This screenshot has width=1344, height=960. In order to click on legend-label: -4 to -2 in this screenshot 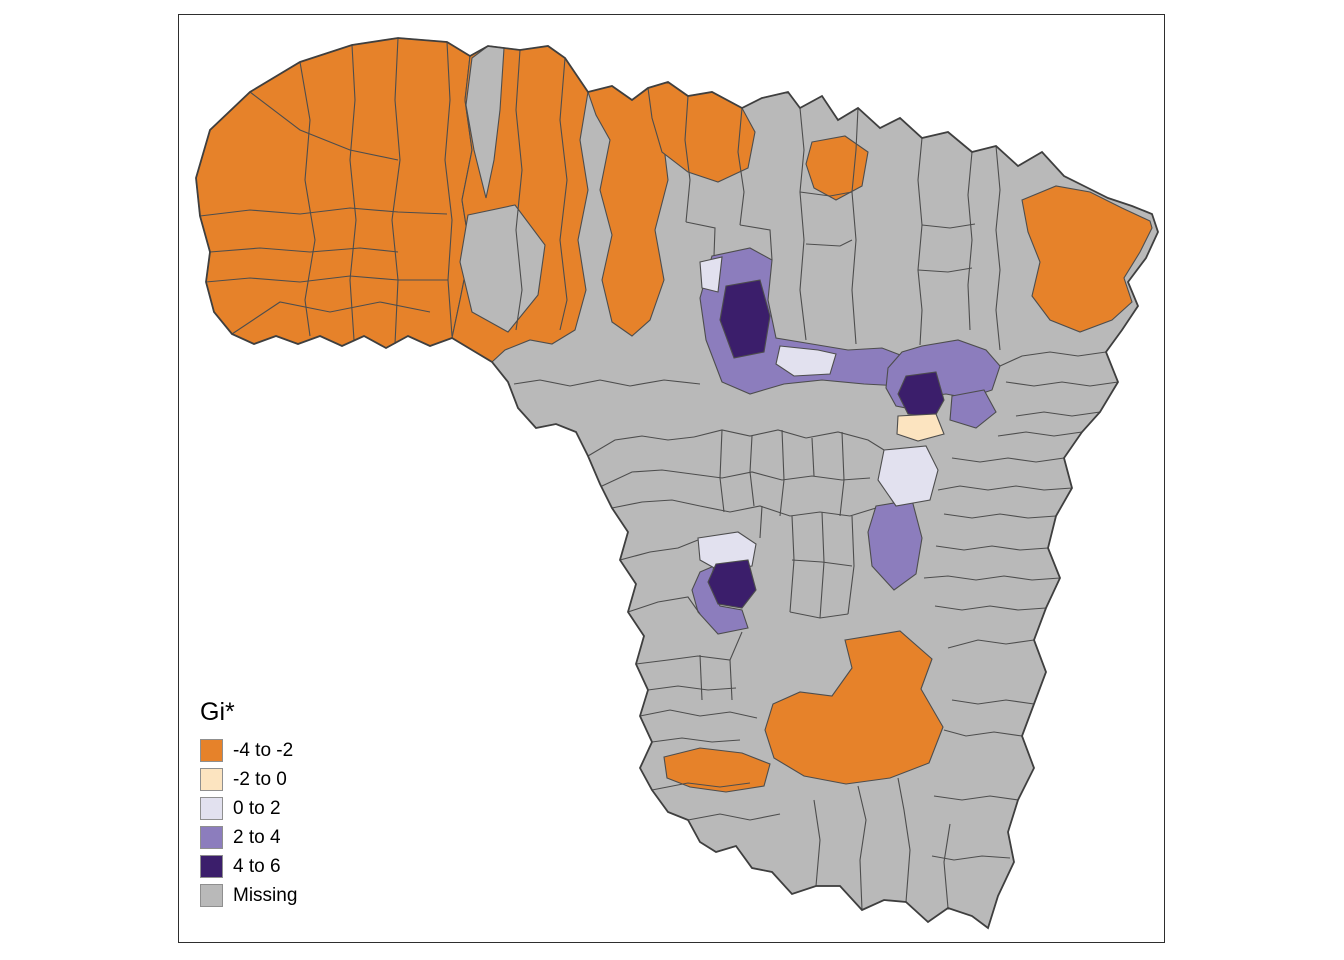, I will do `click(263, 750)`.